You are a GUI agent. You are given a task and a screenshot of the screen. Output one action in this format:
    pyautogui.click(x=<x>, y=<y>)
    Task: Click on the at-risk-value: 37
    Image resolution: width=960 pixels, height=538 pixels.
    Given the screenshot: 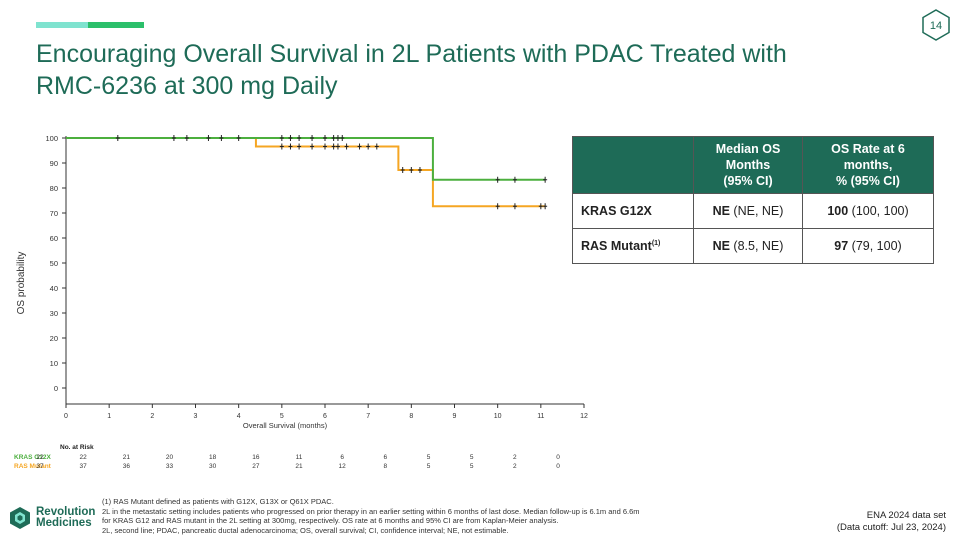 What is the action you would take?
    pyautogui.click(x=40, y=466)
    